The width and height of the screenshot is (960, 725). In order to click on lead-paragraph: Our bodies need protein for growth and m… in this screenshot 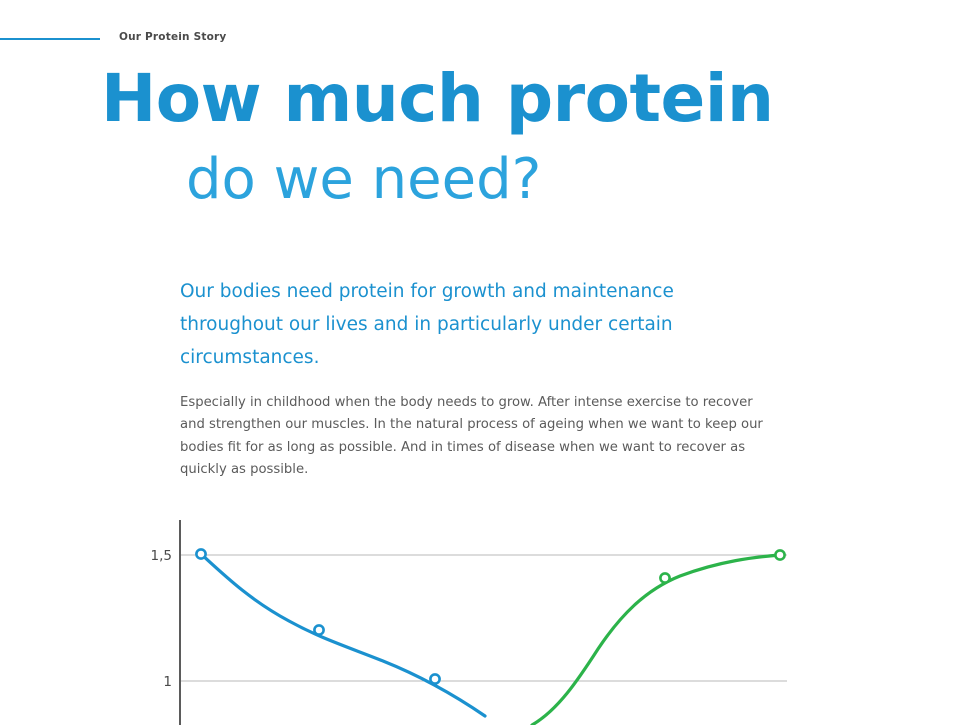, I will do `click(427, 324)`.